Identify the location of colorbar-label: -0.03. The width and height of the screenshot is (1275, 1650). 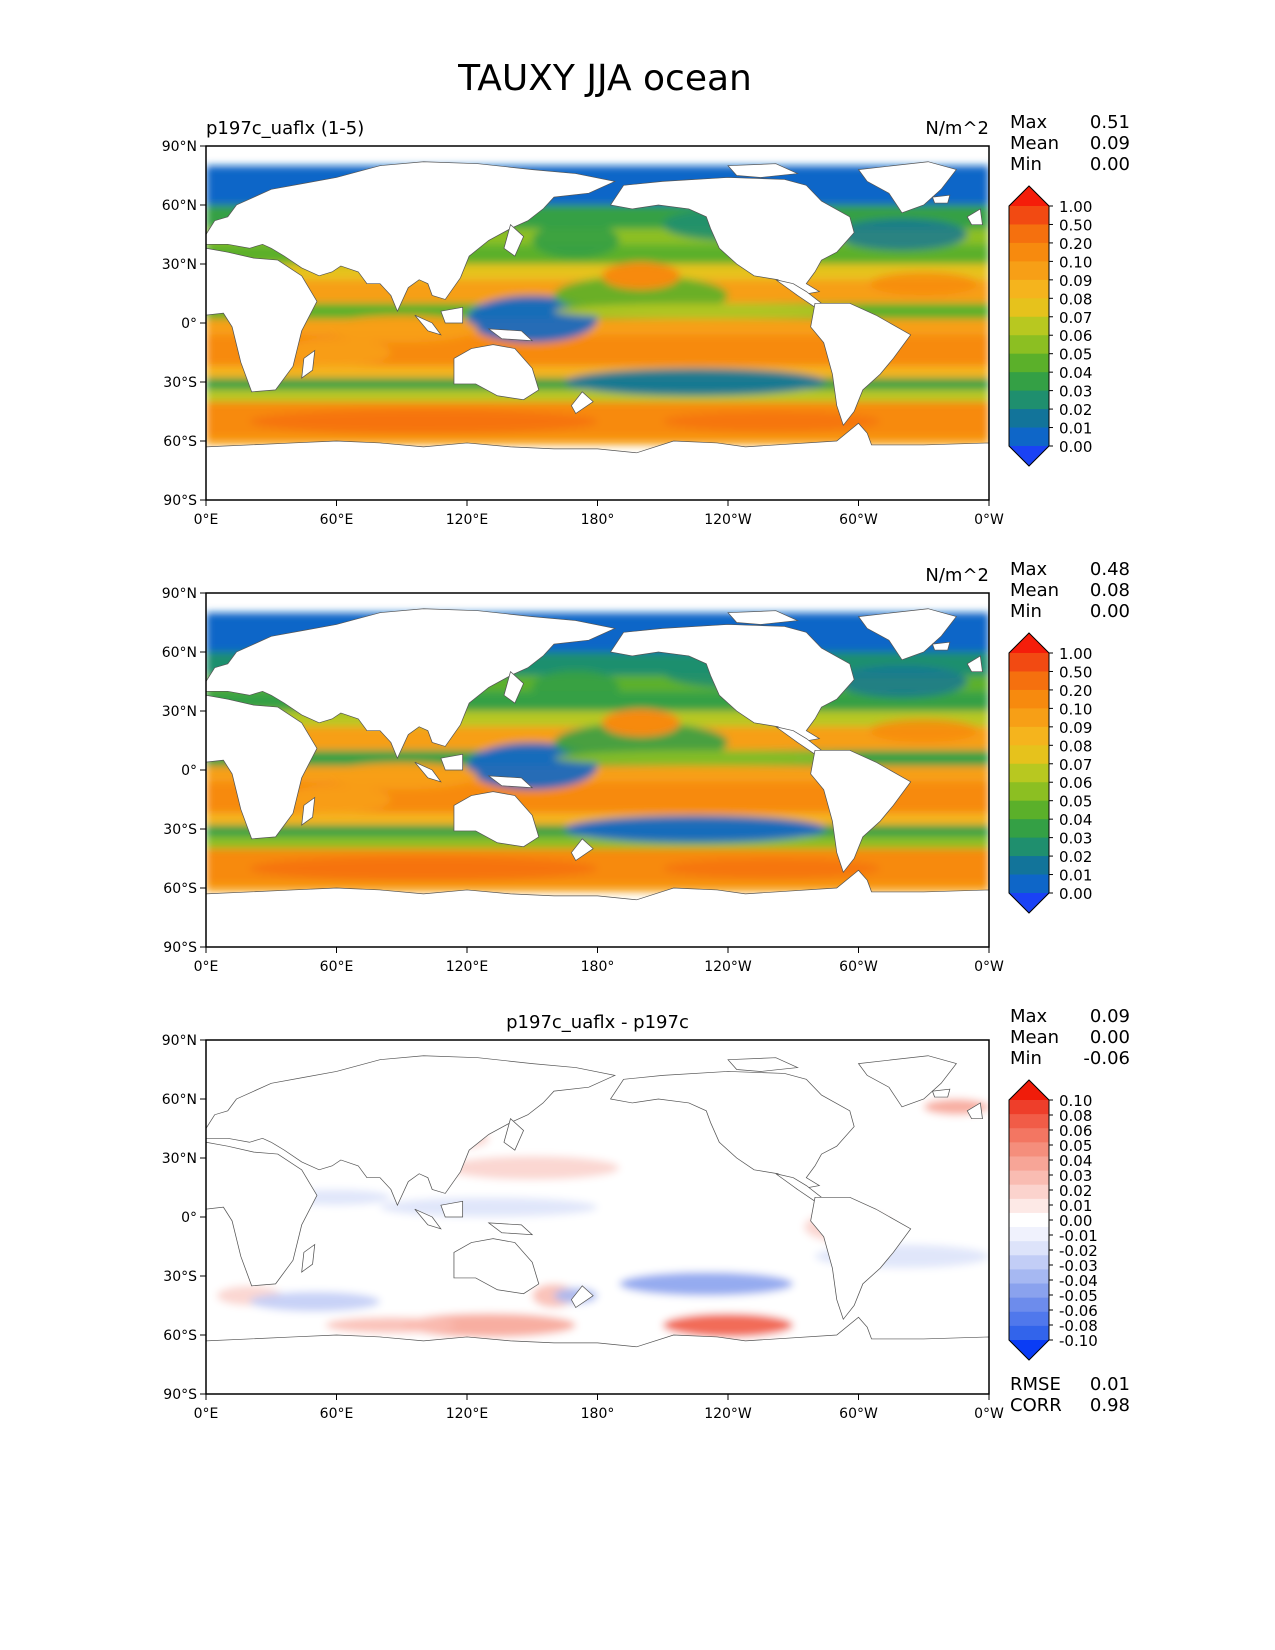
(1078, 1266).